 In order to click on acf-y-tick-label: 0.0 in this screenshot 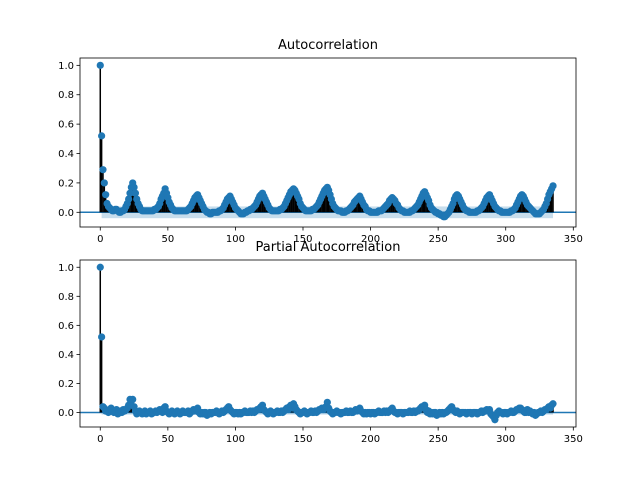, I will do `click(66, 213)`.